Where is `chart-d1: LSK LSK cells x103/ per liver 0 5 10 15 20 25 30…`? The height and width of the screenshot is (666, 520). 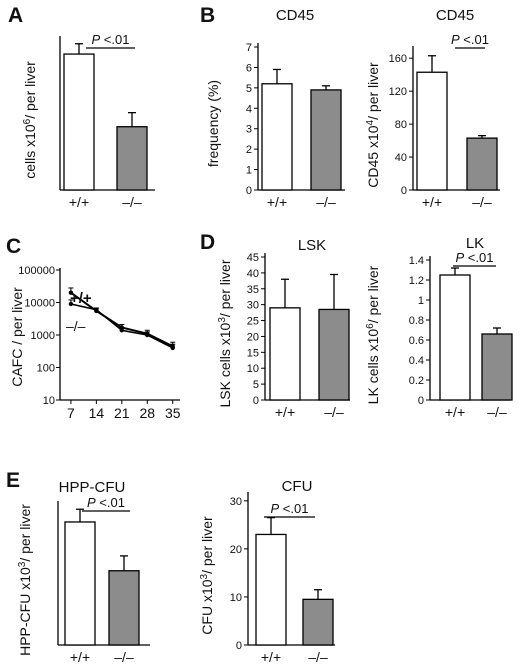
chart-d1: LSK LSK cells x103/ per liver 0 5 10 15 20 25 30… is located at coordinates (283, 328).